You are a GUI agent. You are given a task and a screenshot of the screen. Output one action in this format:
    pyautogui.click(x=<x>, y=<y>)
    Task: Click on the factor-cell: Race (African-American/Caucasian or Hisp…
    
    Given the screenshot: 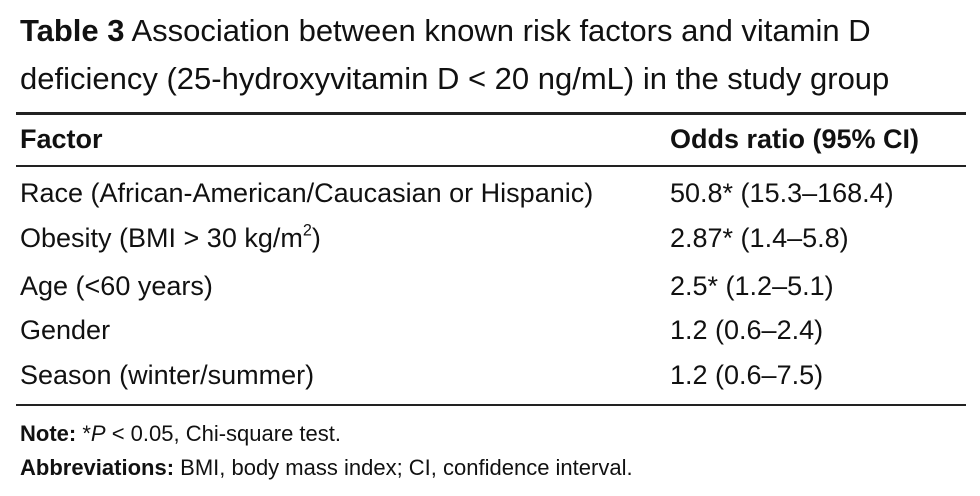 What is the action you would take?
    pyautogui.click(x=306, y=193)
    